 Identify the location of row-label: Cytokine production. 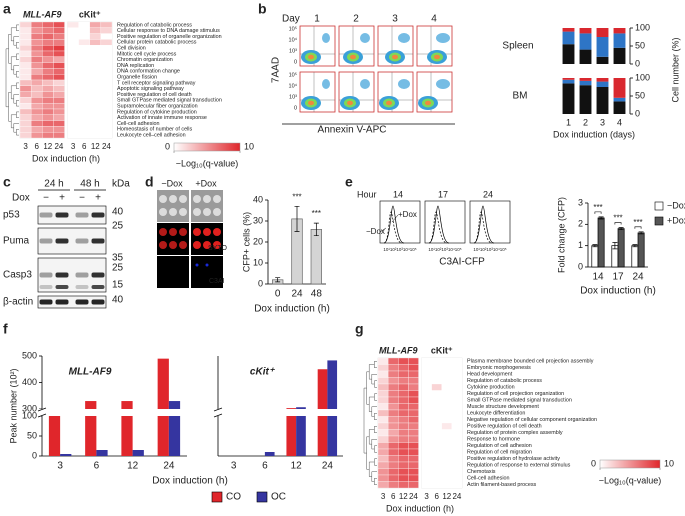
(491, 388).